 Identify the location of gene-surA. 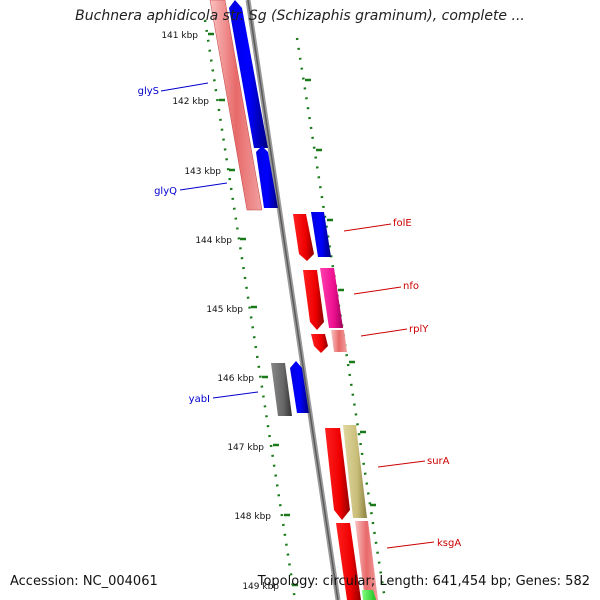
(337, 474).